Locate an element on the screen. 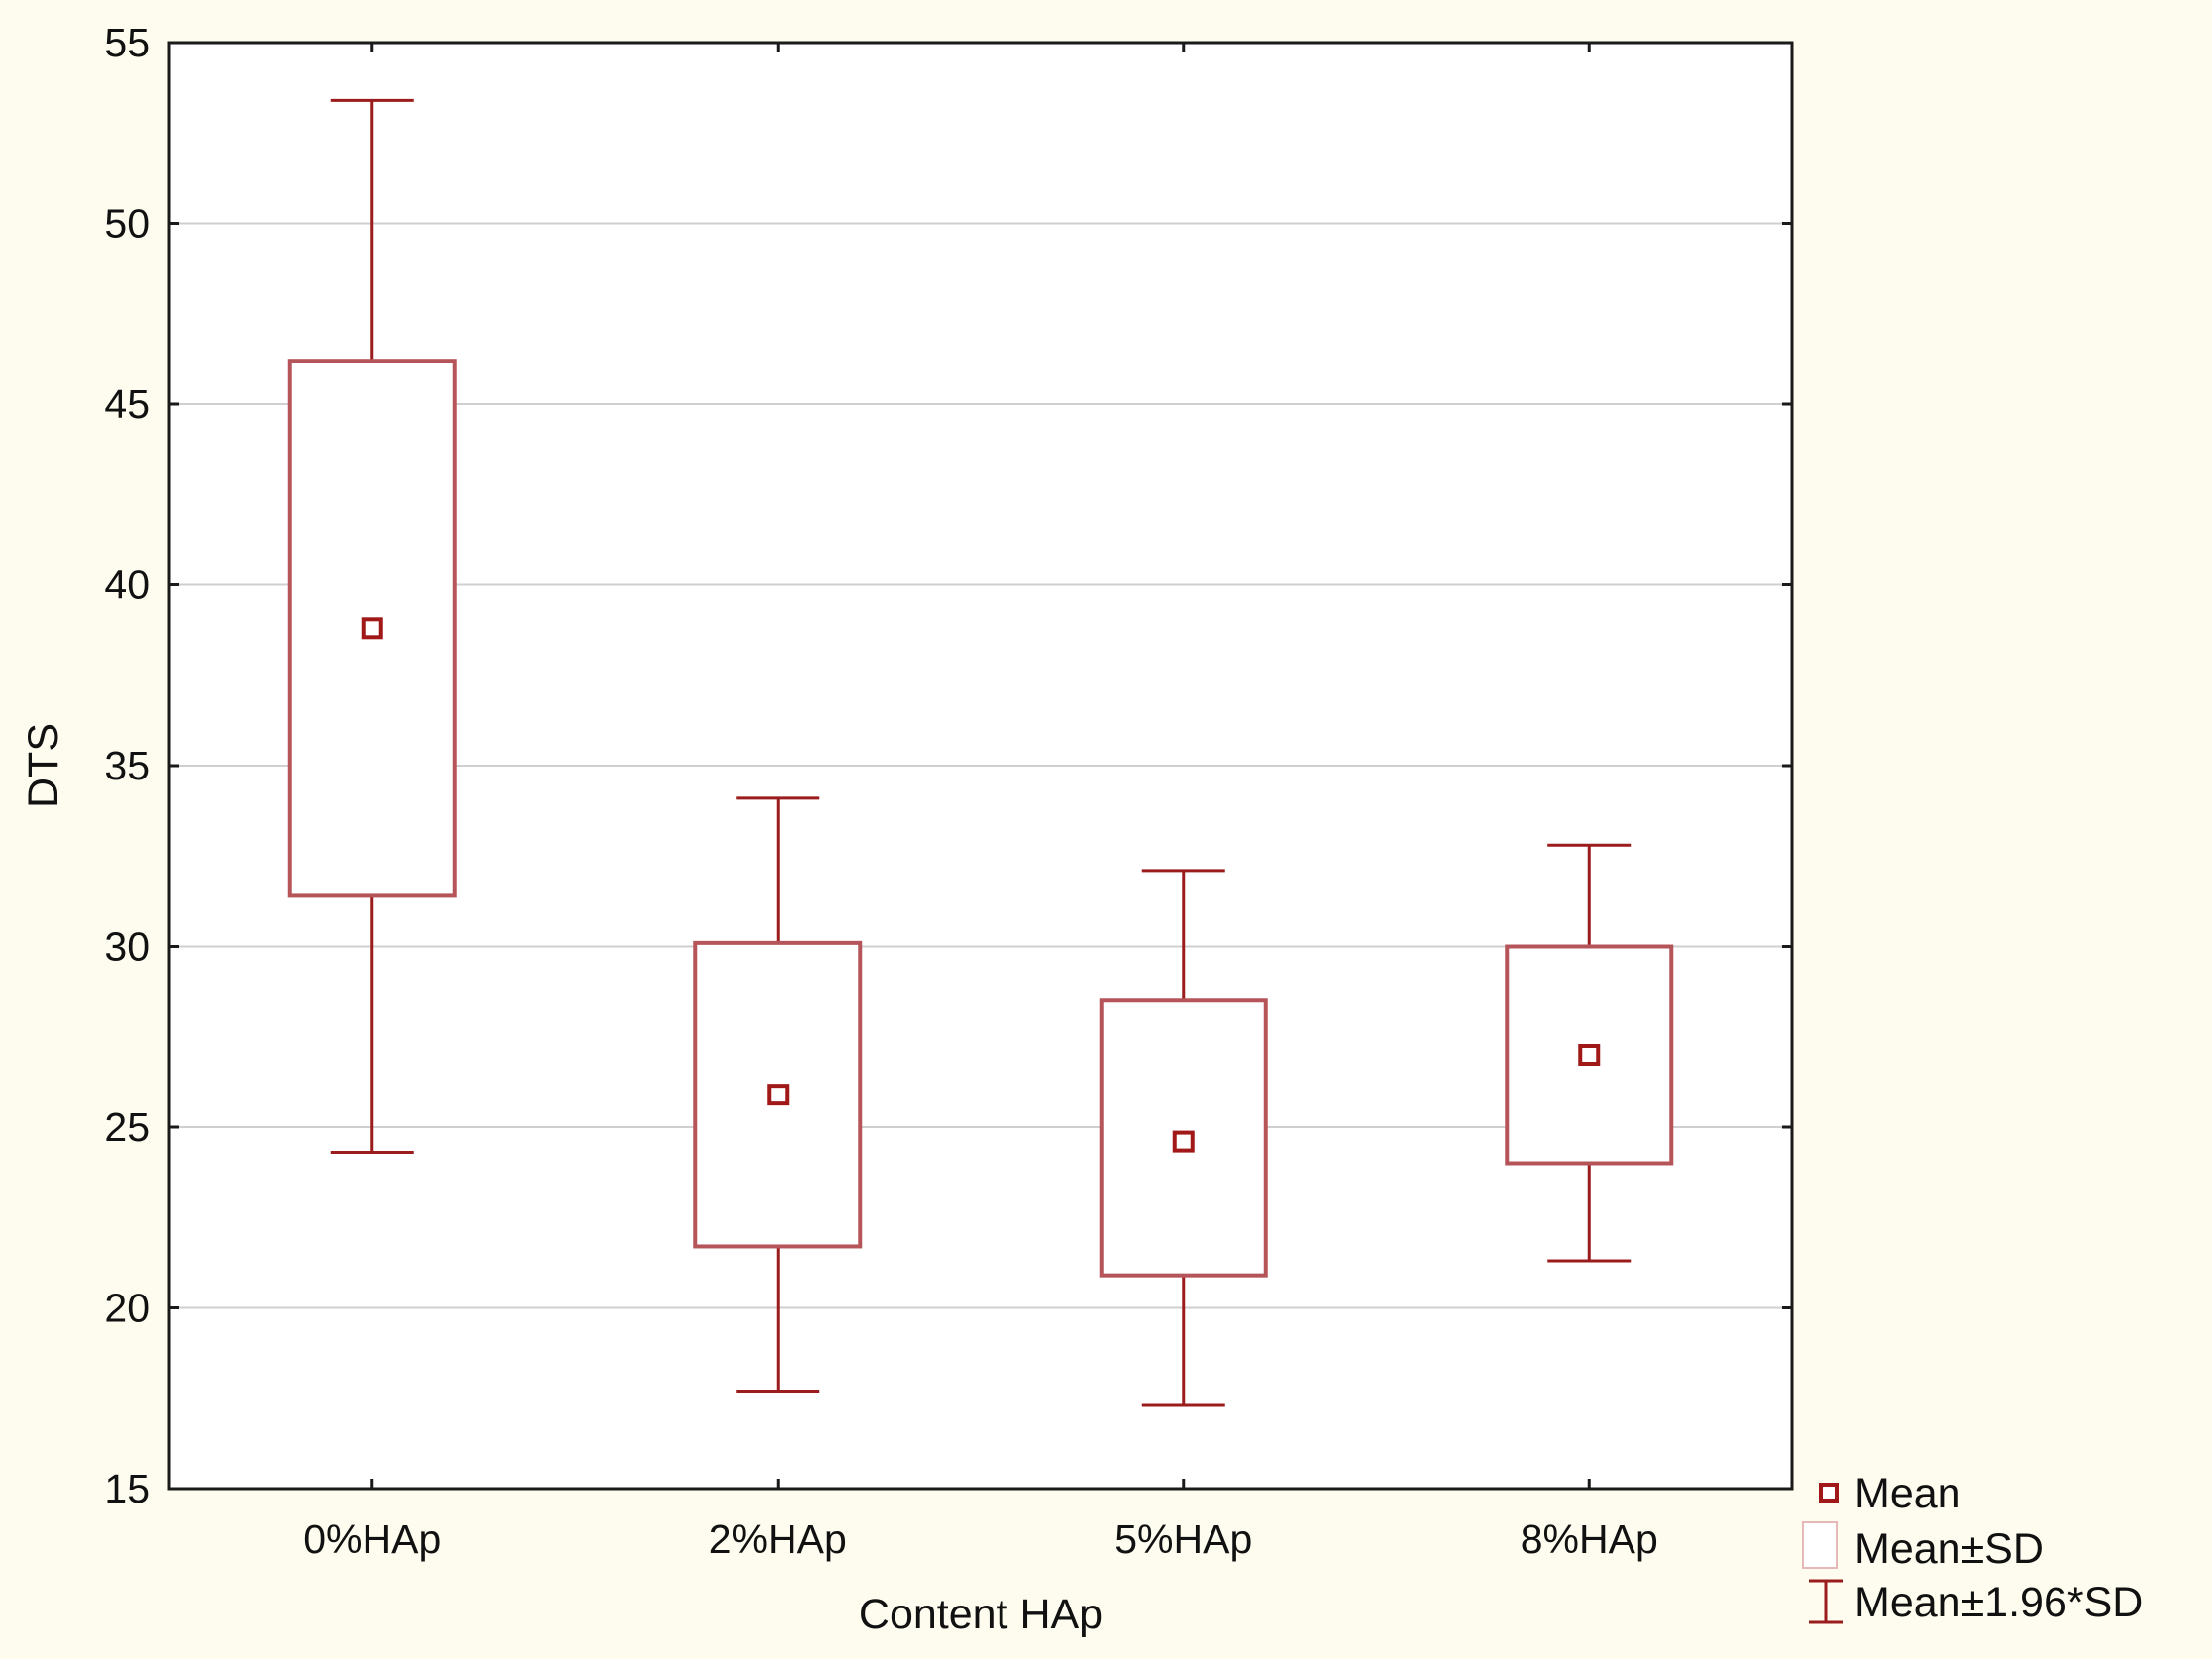 This screenshot has height=1659, width=2212. legend-mean-label: Mean is located at coordinates (1907, 1493).